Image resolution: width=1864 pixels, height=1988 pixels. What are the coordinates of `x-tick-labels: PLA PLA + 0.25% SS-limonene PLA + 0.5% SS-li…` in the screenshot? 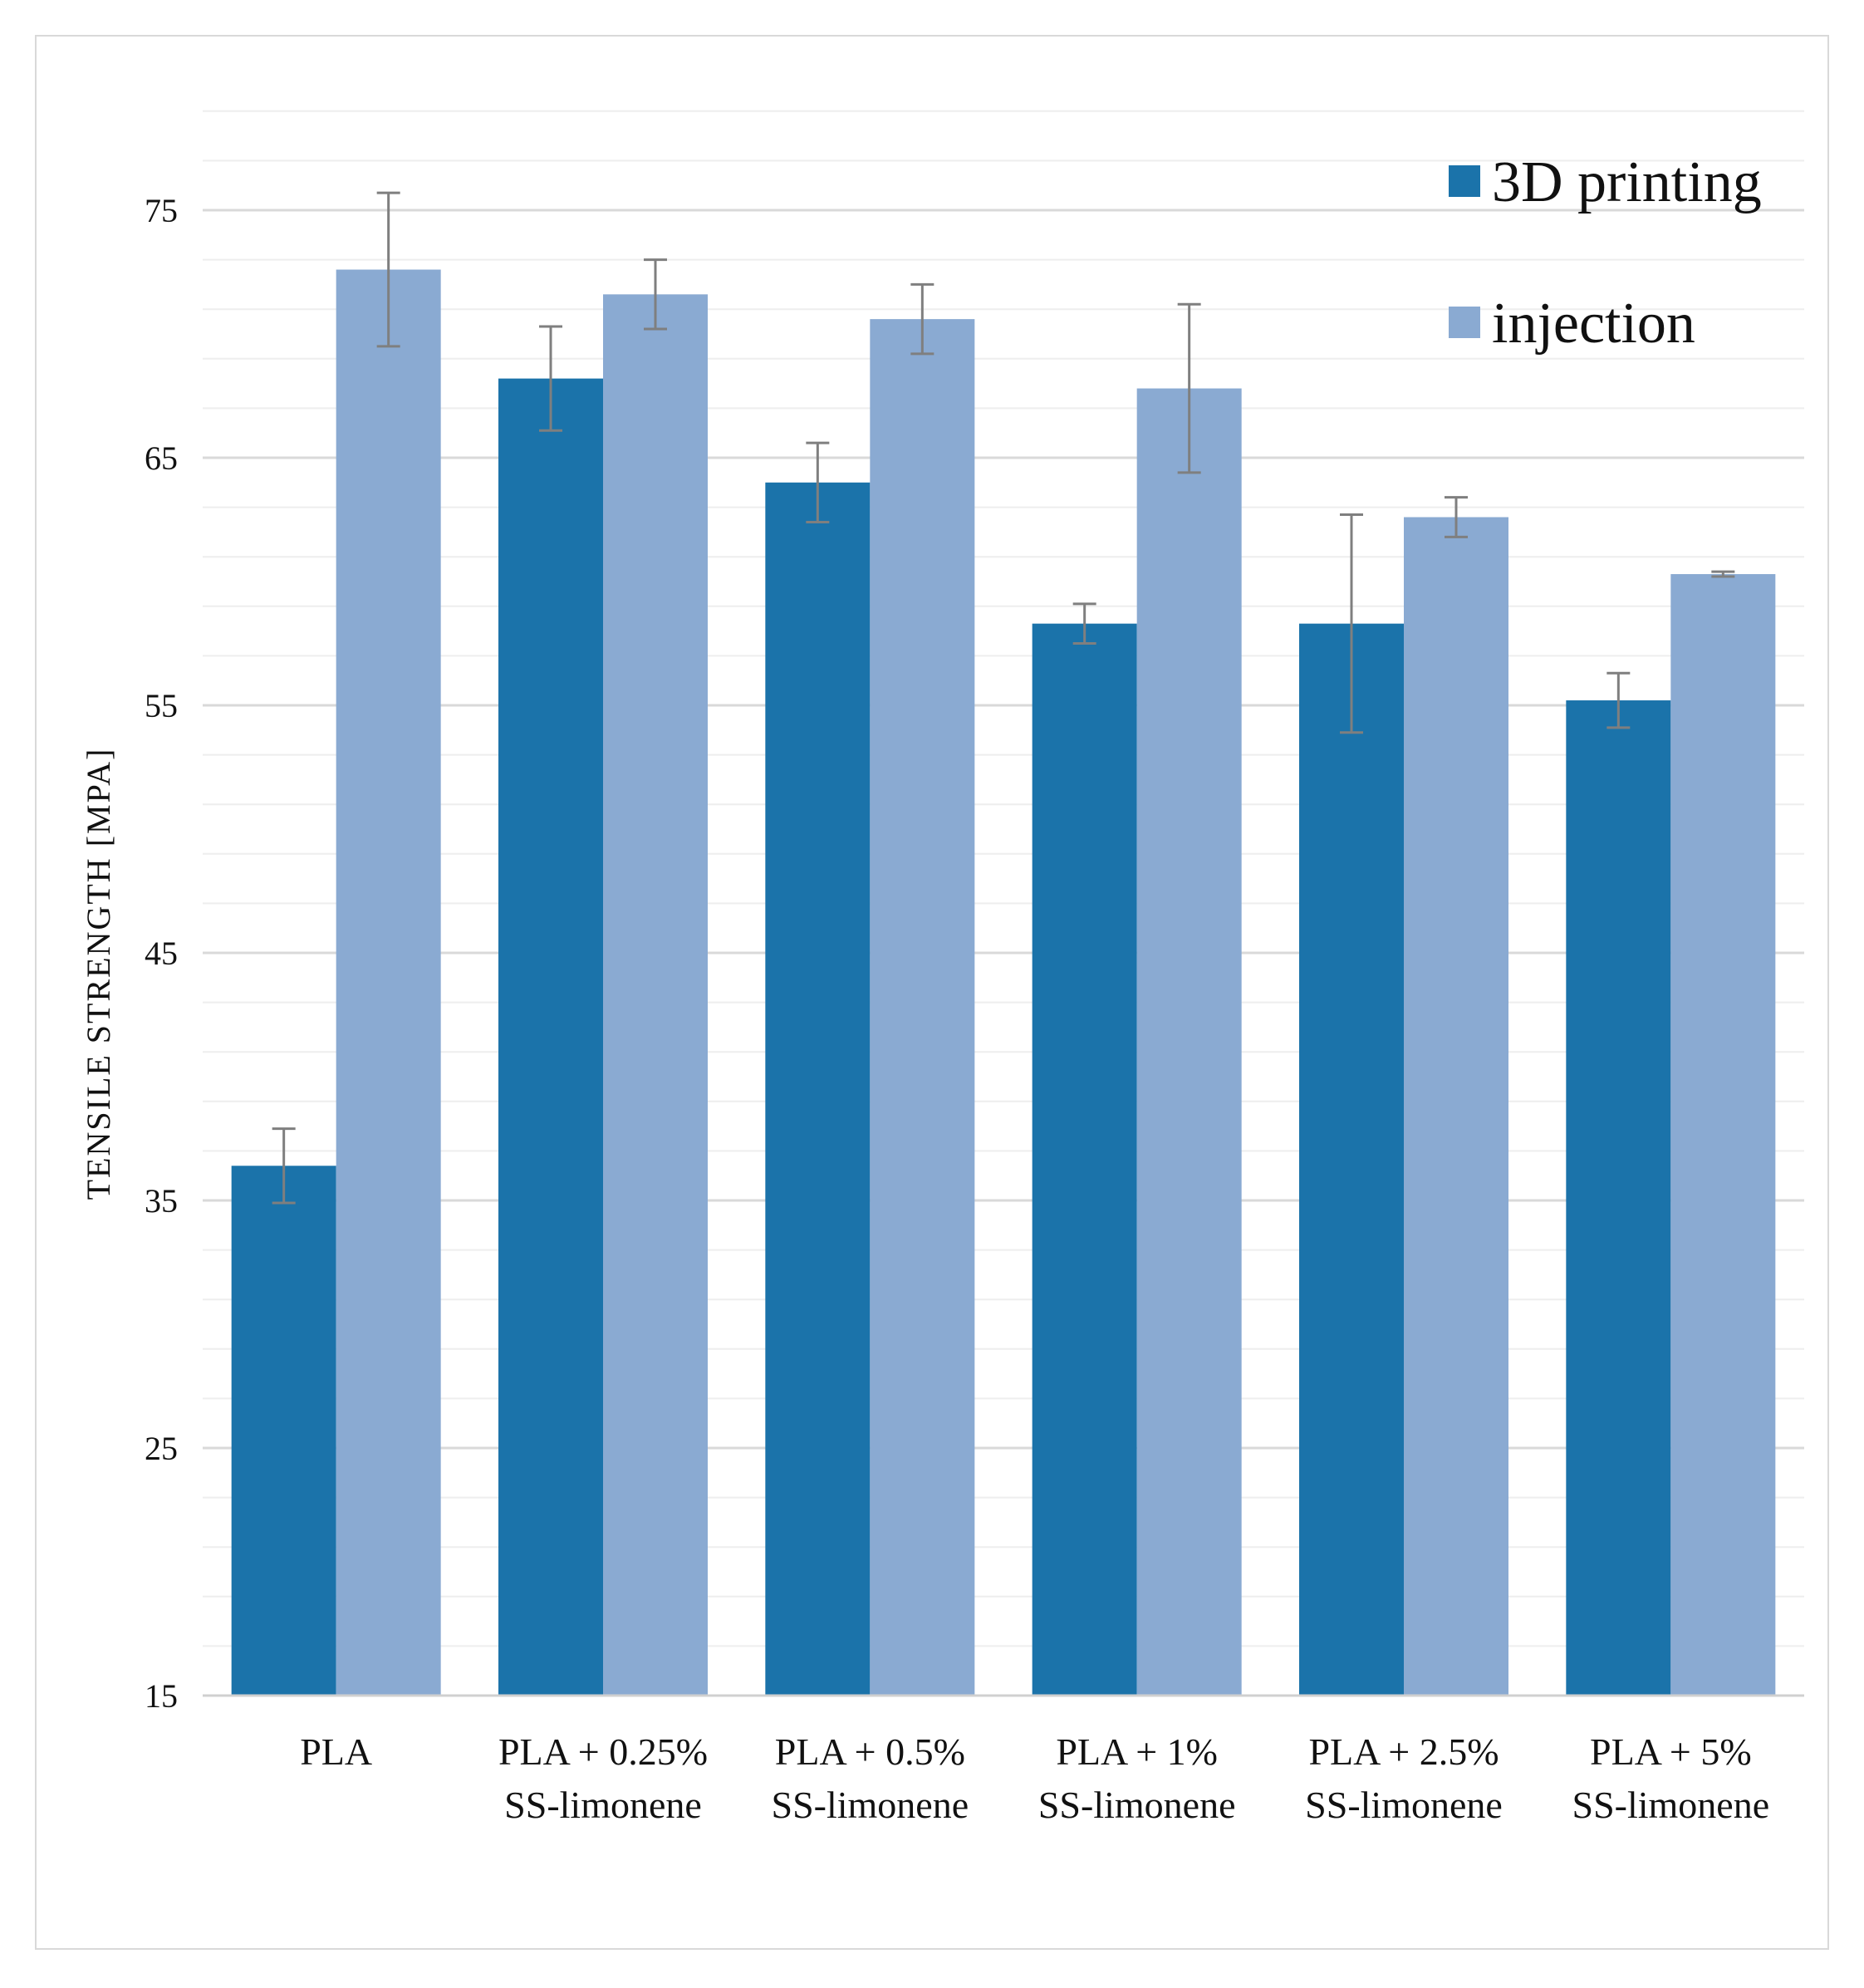 It's located at (1034, 1778).